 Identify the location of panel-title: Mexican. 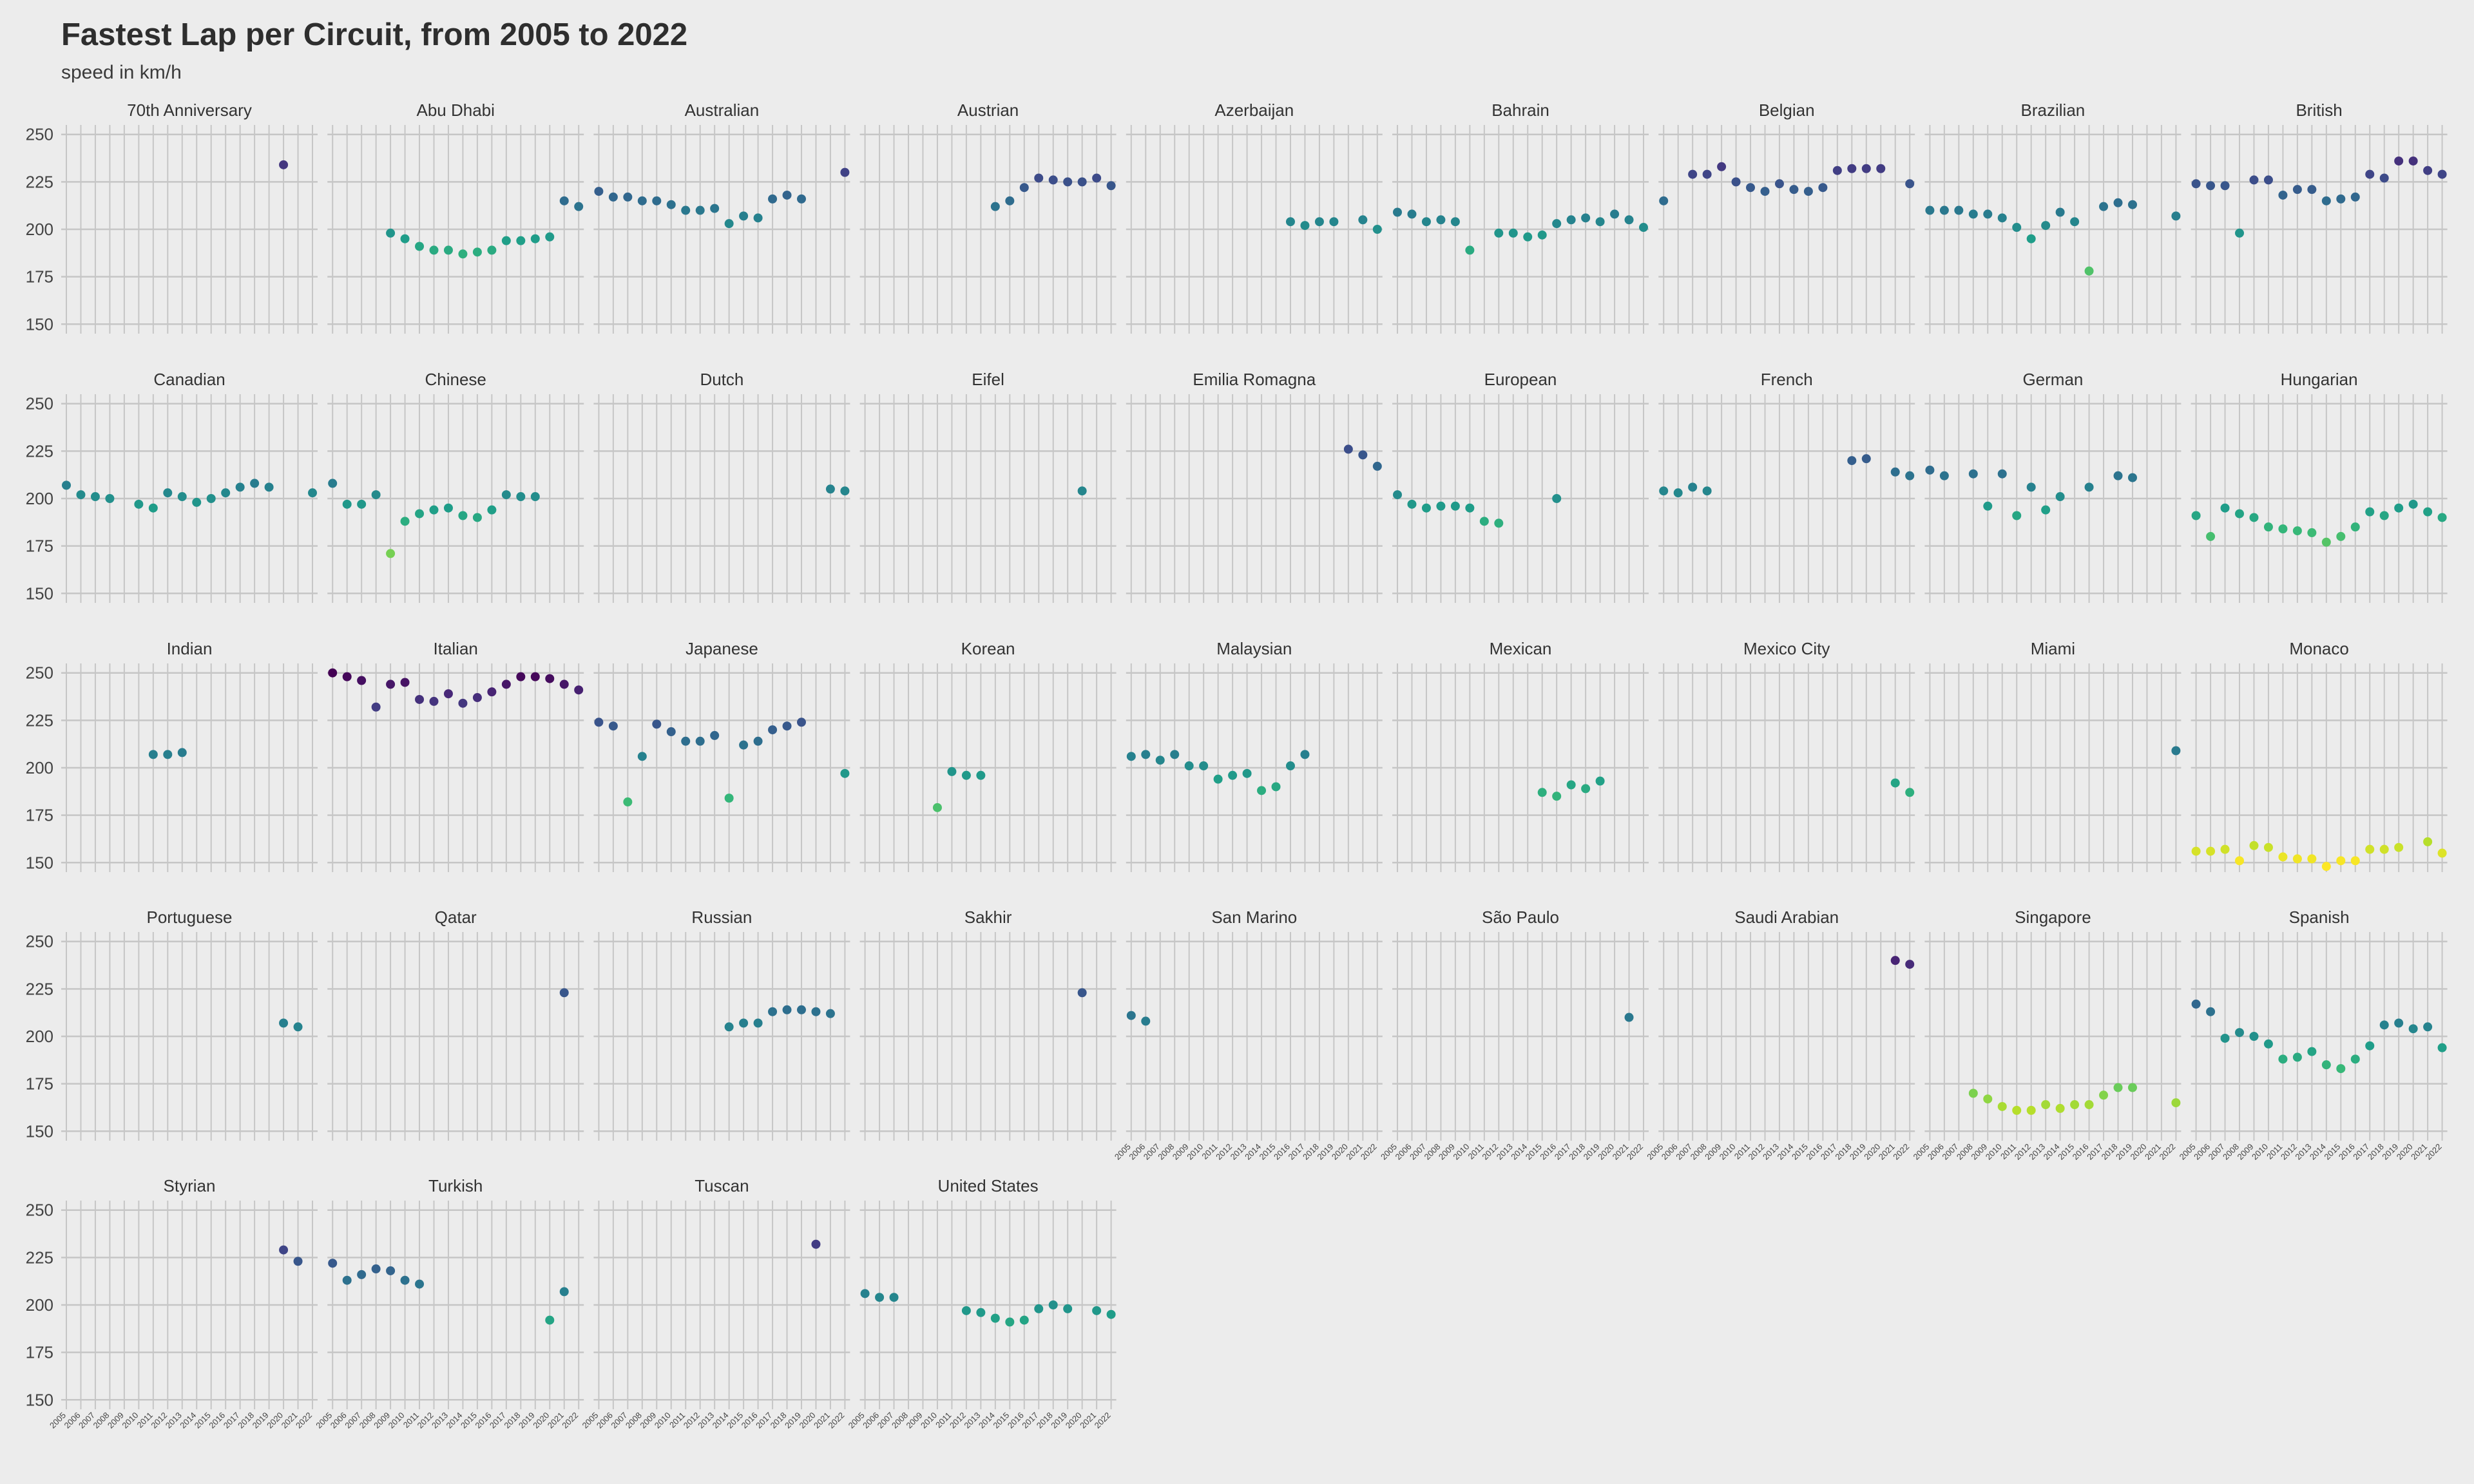
(1521, 648).